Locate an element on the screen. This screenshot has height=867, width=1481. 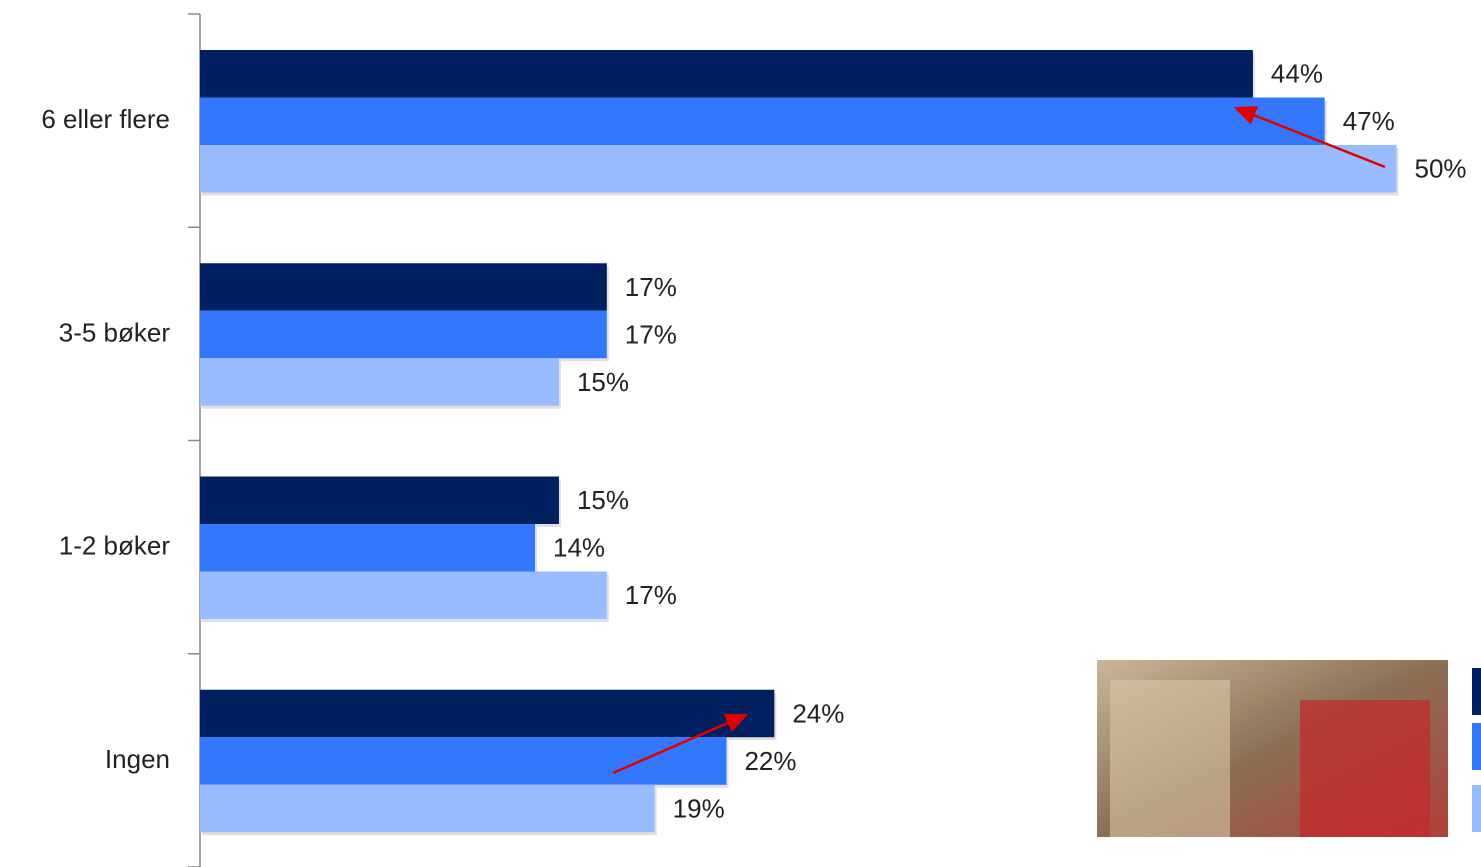
value-label: 24% is located at coordinates (818, 713).